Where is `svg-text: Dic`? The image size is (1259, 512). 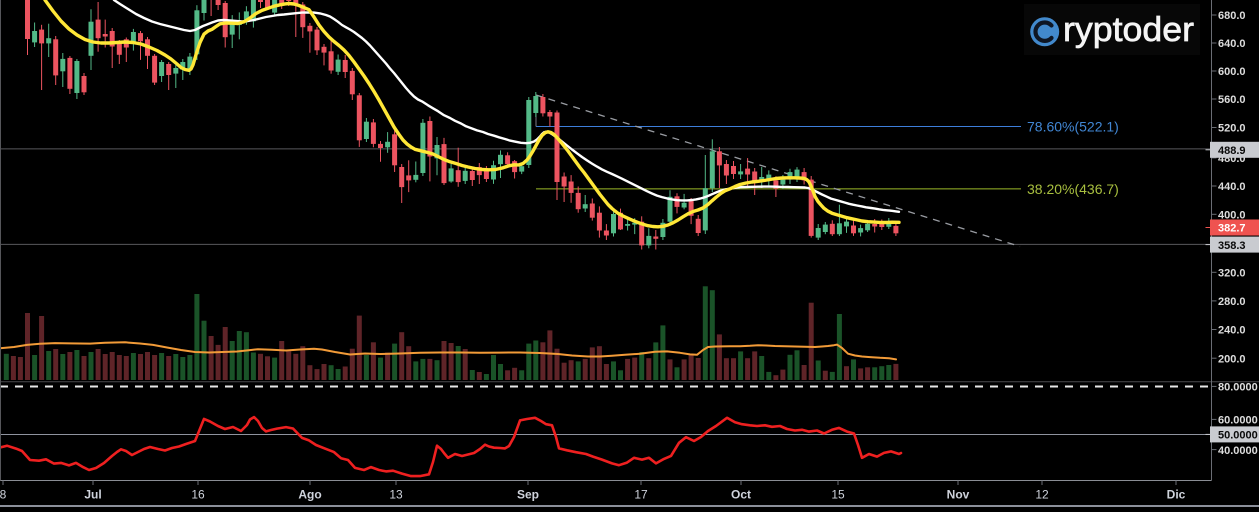 svg-text: Dic is located at coordinates (1176, 495).